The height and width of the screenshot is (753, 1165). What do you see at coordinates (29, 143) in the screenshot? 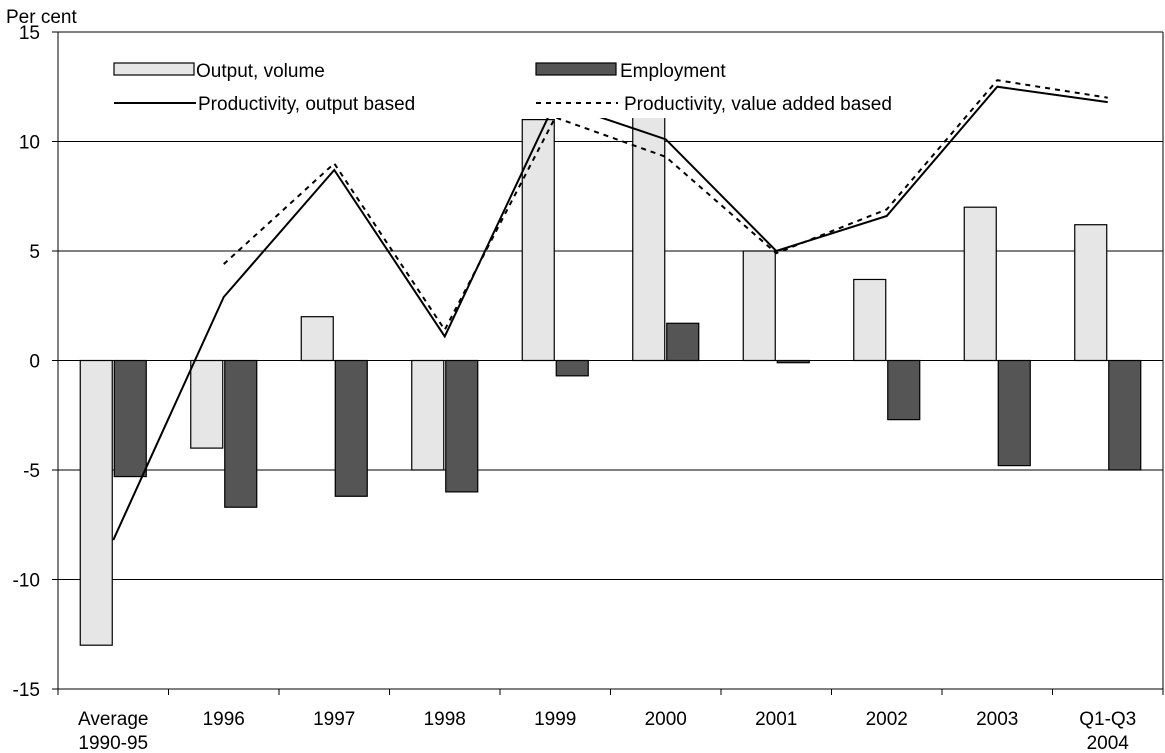
I see `y-tick-label: 10` at bounding box center [29, 143].